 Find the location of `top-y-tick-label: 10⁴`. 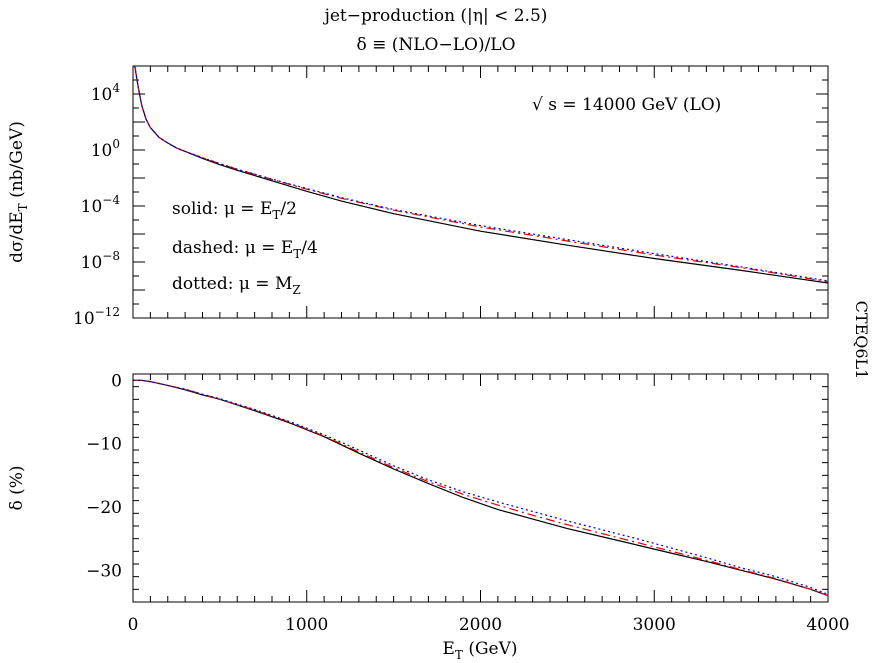

top-y-tick-label: 10⁴ is located at coordinates (106, 93).